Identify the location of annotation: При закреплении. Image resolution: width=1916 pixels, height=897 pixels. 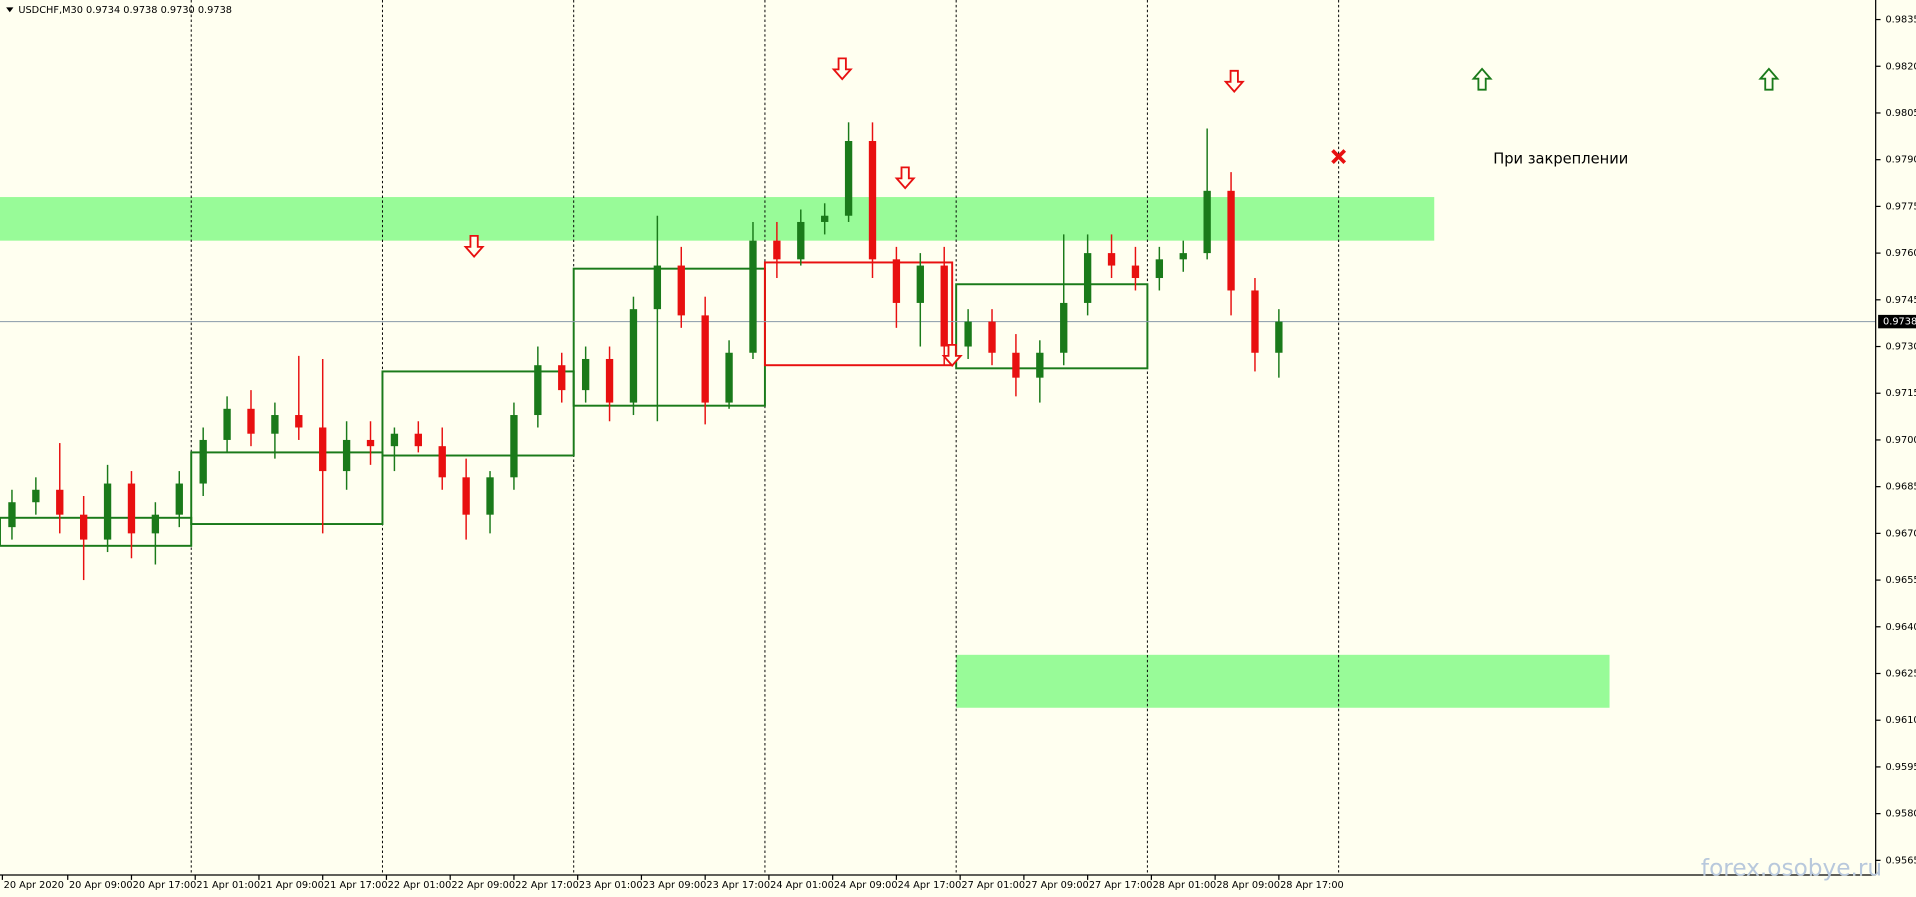
(1560, 159).